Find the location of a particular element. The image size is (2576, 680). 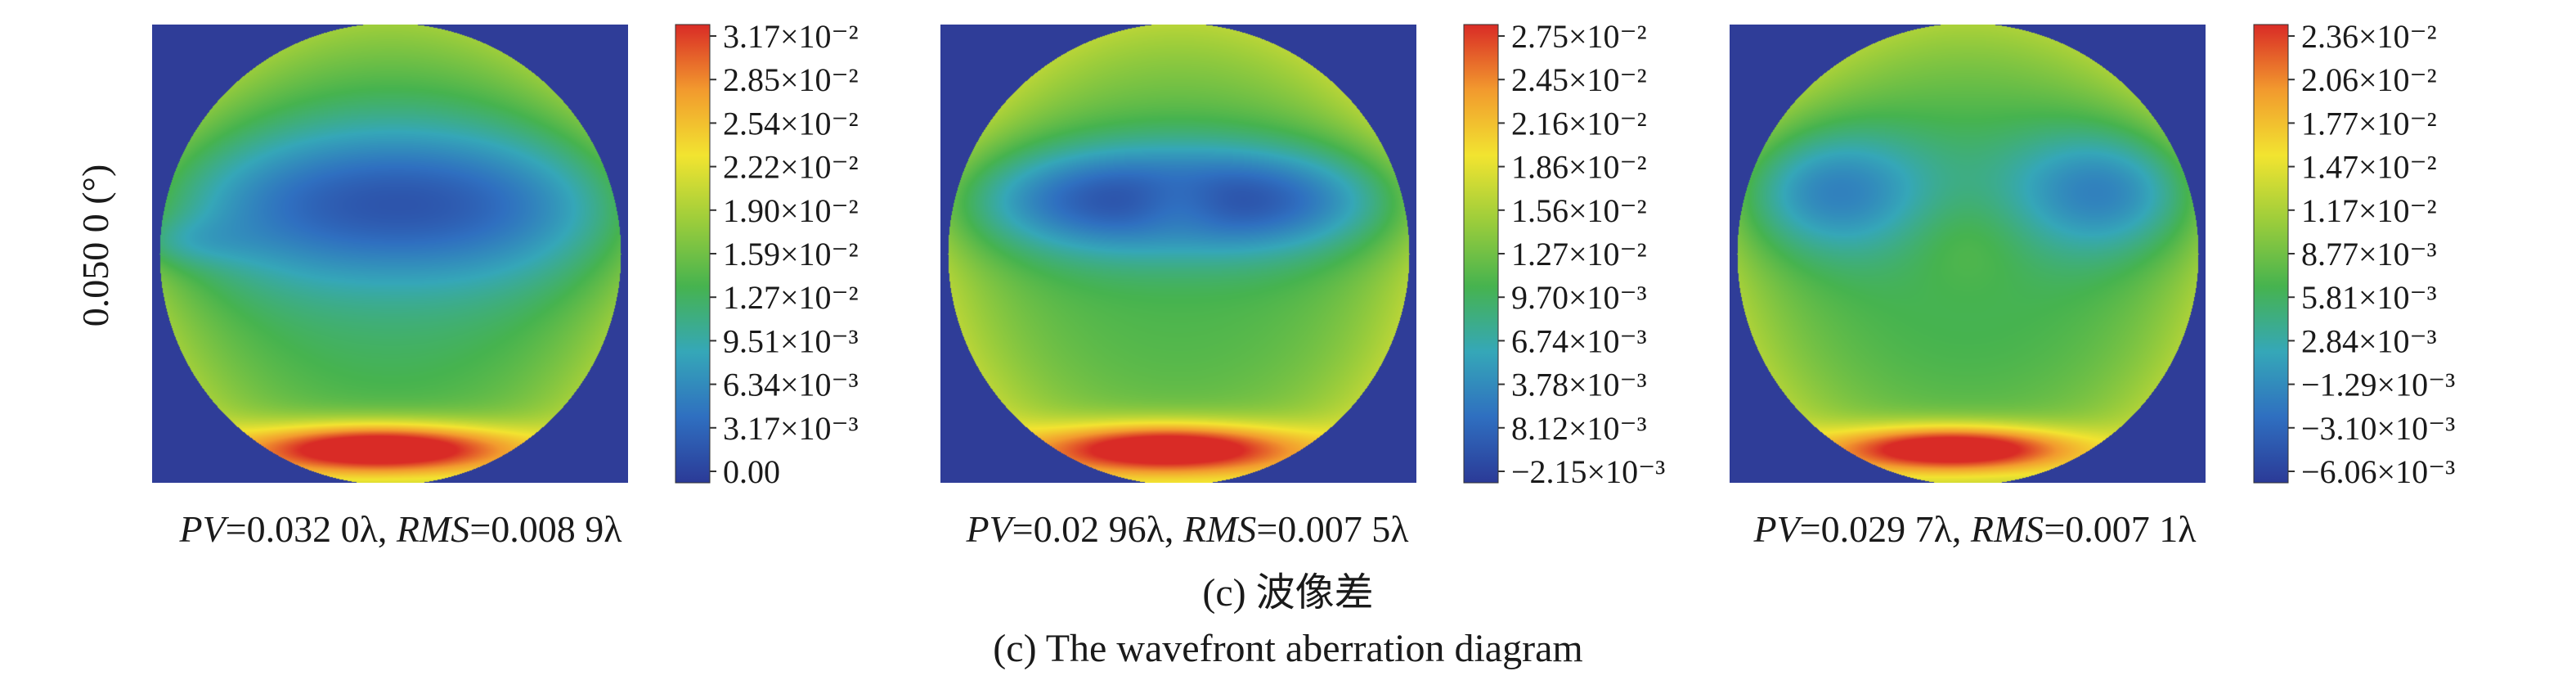

caption-chinese: (c) 波像差 is located at coordinates (1287, 593).